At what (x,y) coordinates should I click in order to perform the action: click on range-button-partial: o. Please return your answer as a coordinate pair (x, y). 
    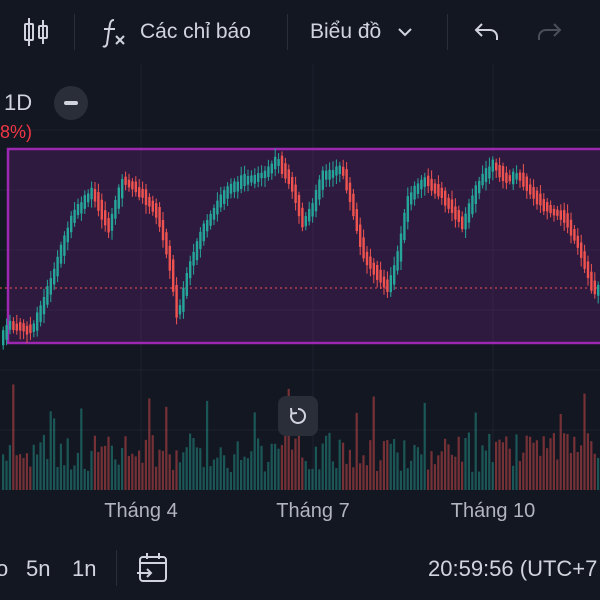
    Looking at the image, I should click on (4, 568).